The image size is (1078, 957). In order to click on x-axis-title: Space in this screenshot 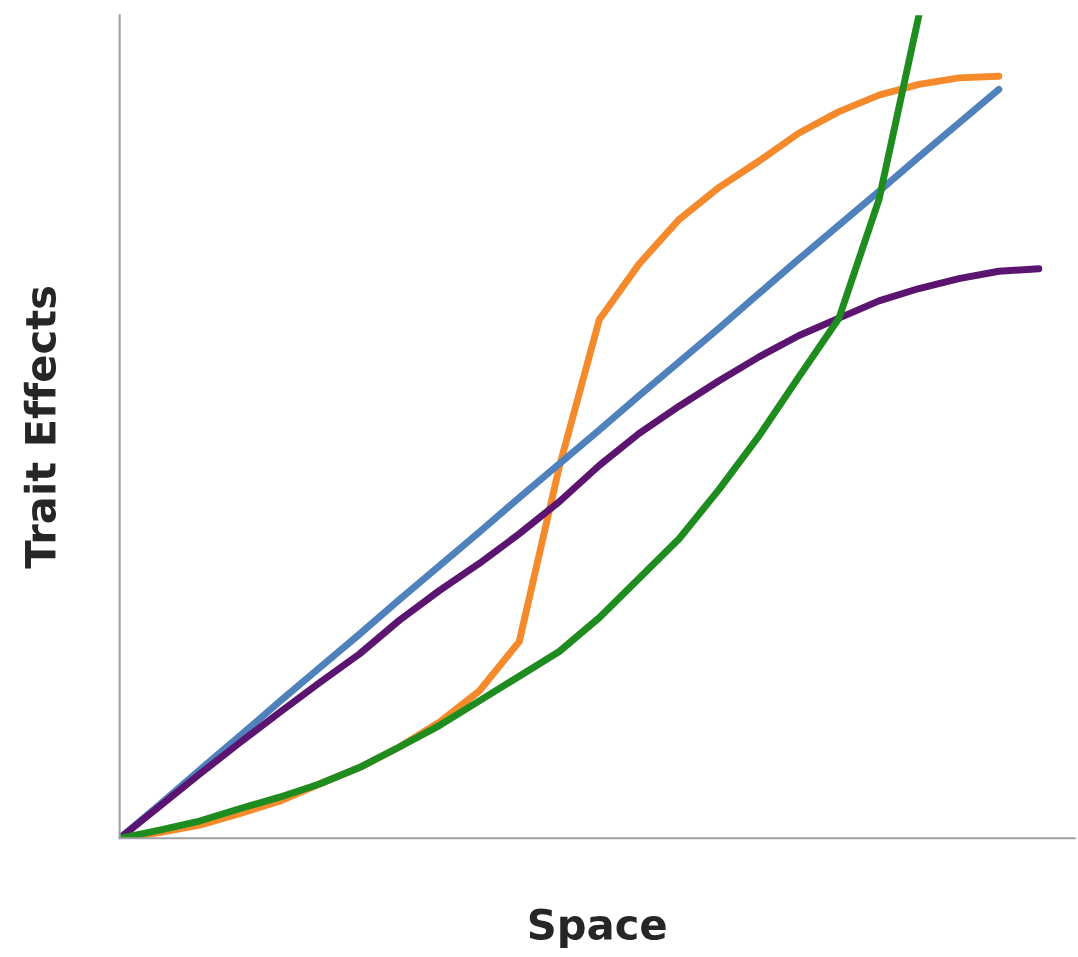, I will do `click(597, 928)`.